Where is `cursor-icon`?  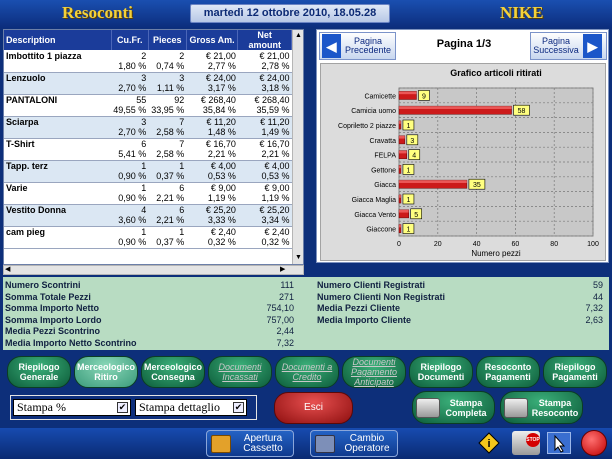 cursor-icon is located at coordinates (559, 443).